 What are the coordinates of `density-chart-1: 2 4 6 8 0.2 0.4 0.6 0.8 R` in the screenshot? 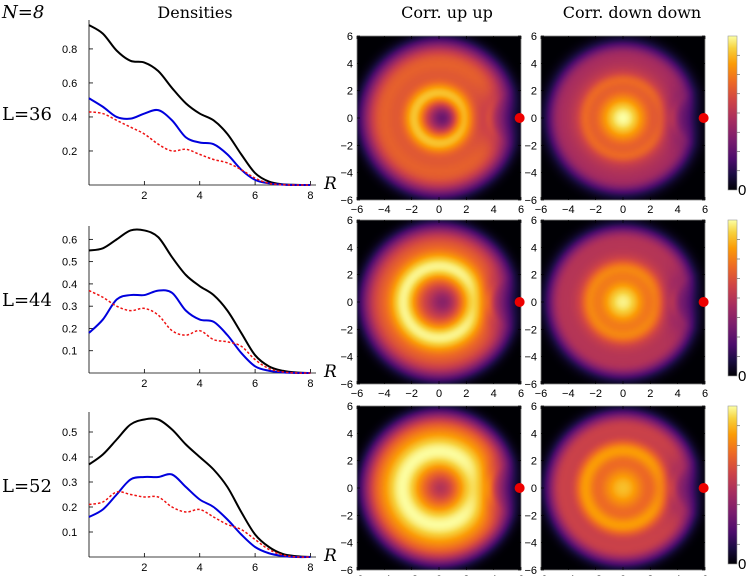 It's located at (199, 111).